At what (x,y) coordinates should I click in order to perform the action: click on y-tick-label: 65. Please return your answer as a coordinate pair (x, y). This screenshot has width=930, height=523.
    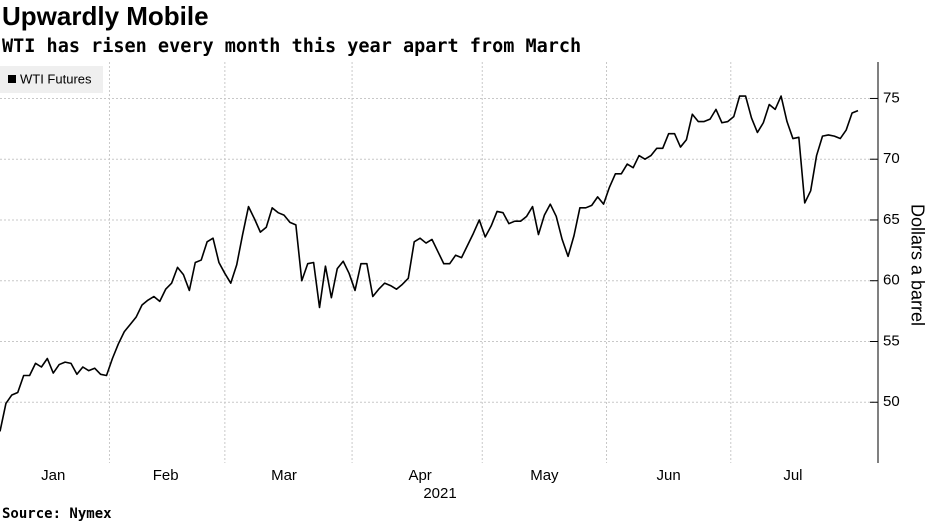
    Looking at the image, I should click on (891, 219).